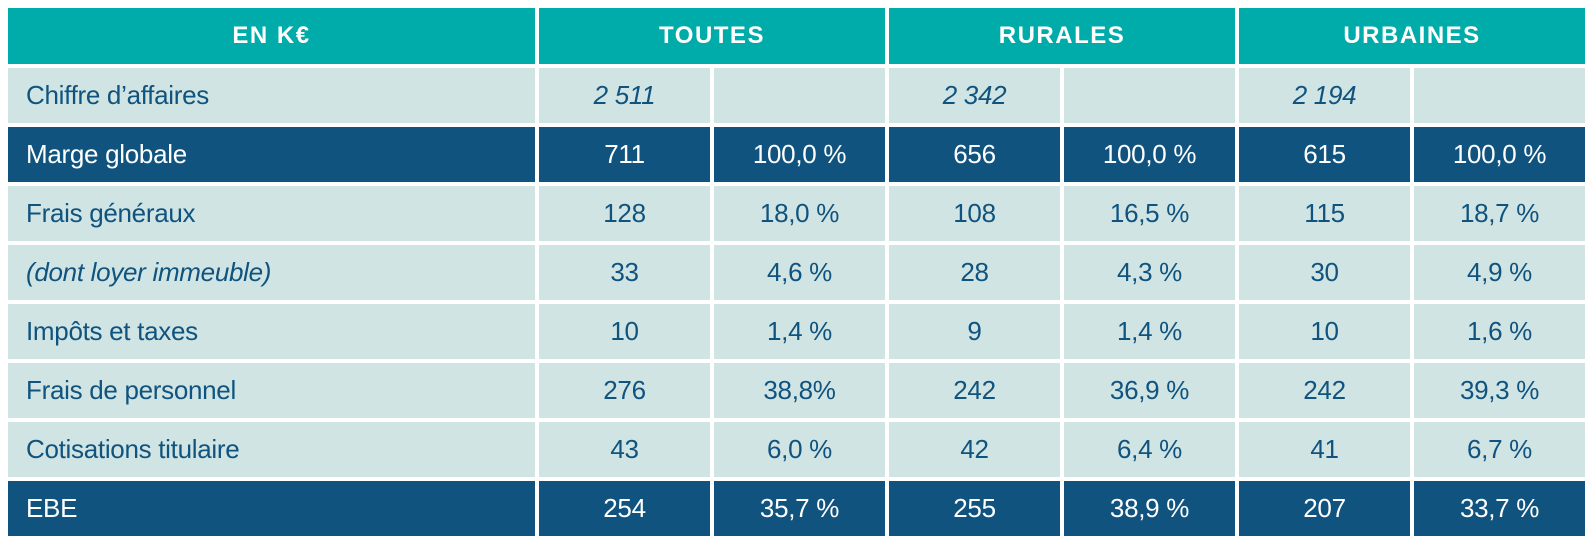 The height and width of the screenshot is (558, 1593). Describe the element at coordinates (624, 331) in the screenshot. I see `cell-toutes-value: 10` at that location.